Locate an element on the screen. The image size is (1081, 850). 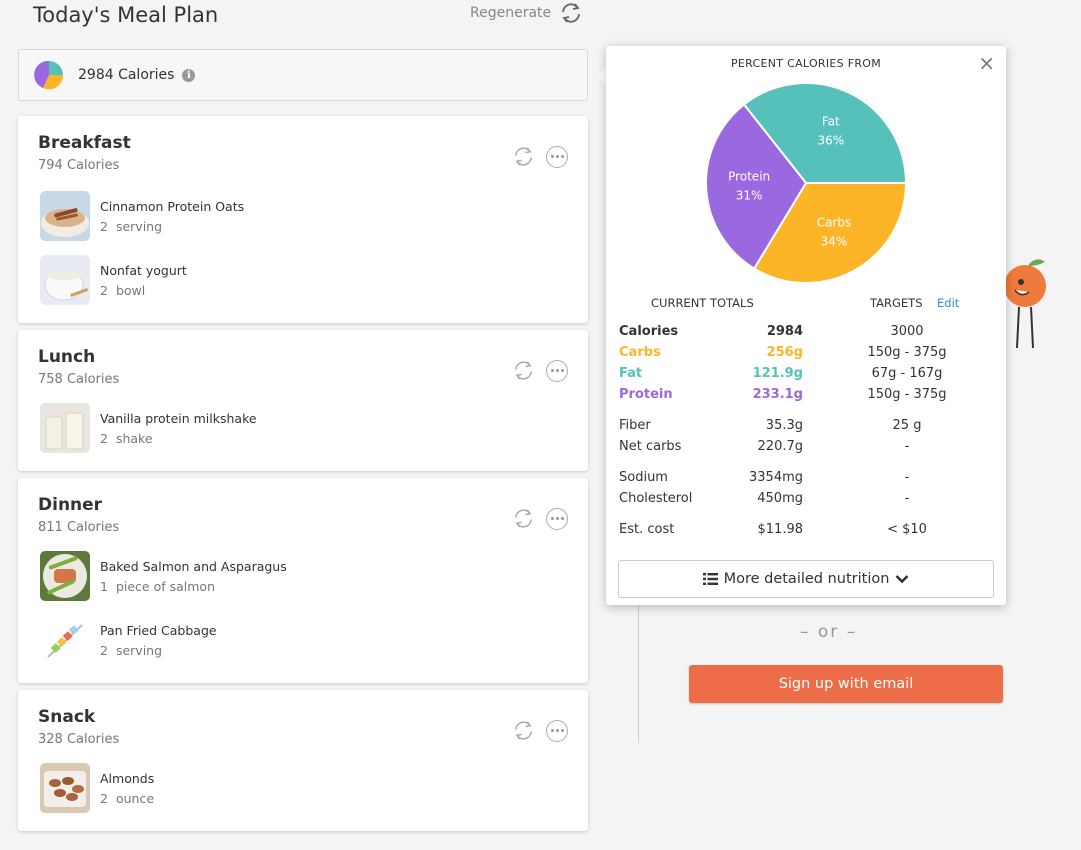
row-target: 3000 is located at coordinates (907, 331).